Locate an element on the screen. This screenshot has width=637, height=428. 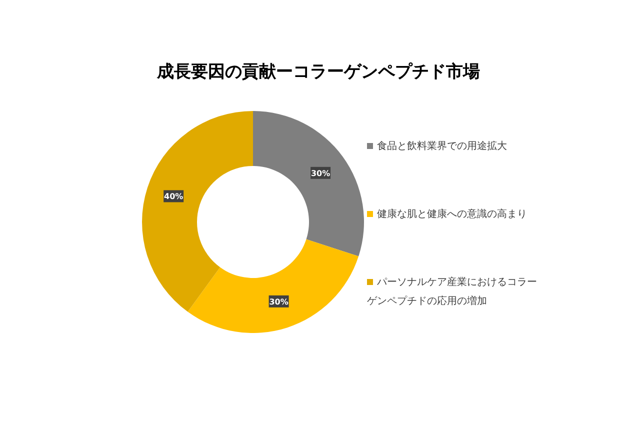
data-label: 40% is located at coordinates (174, 197).